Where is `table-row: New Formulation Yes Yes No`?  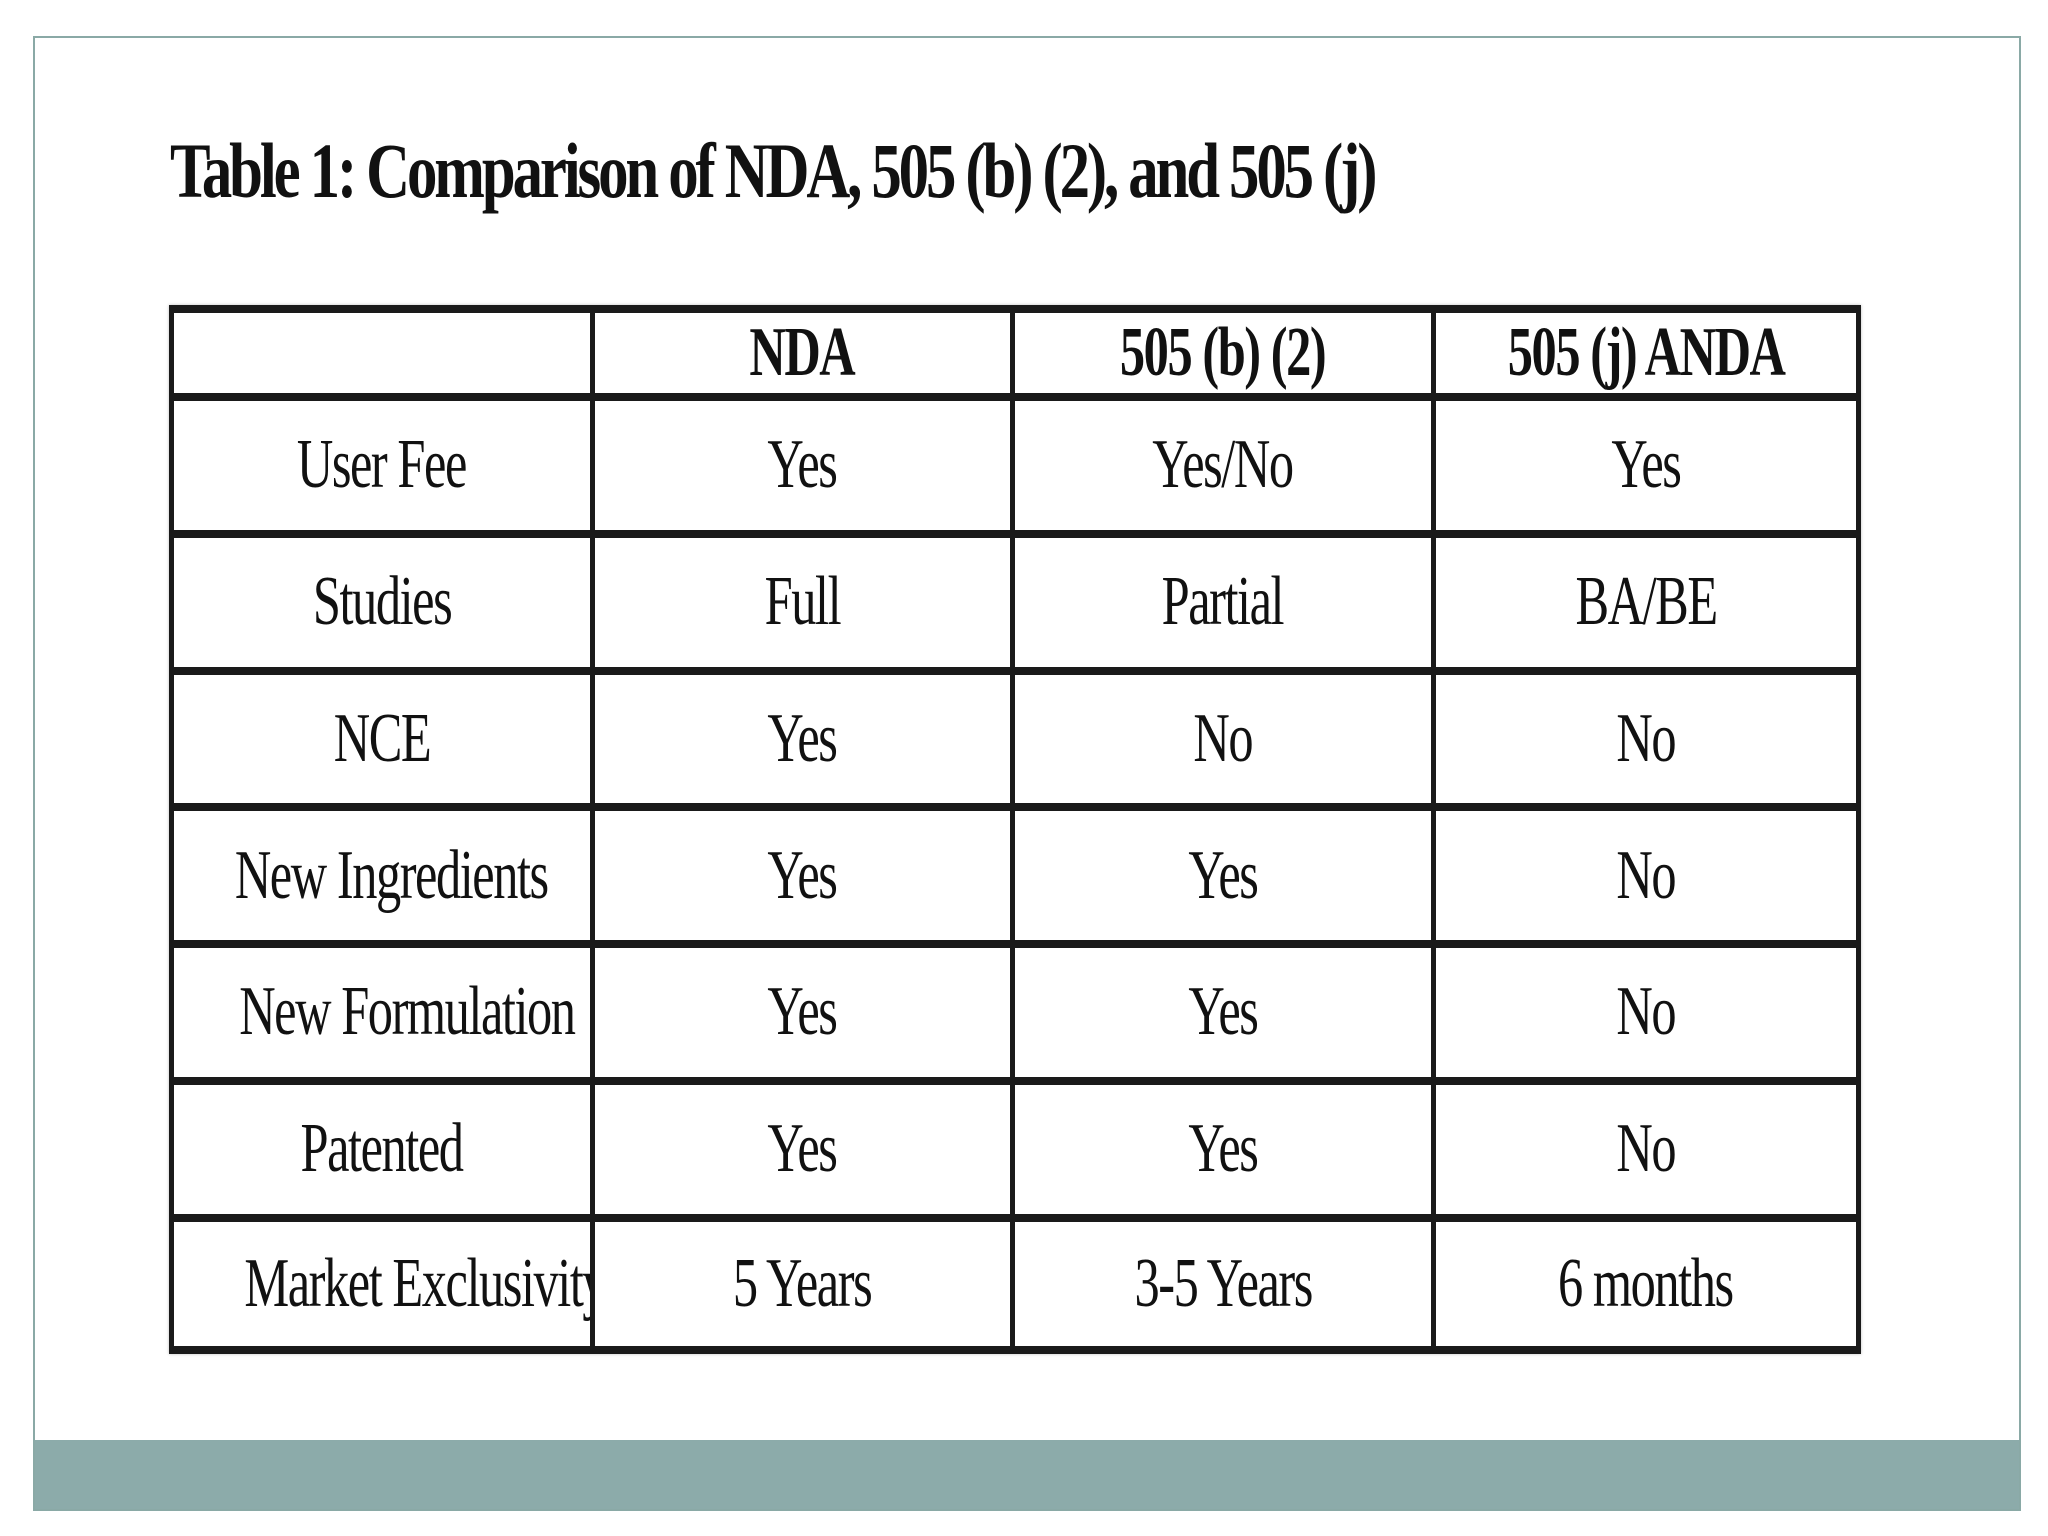 table-row: New Formulation Yes Yes No is located at coordinates (1015, 1016).